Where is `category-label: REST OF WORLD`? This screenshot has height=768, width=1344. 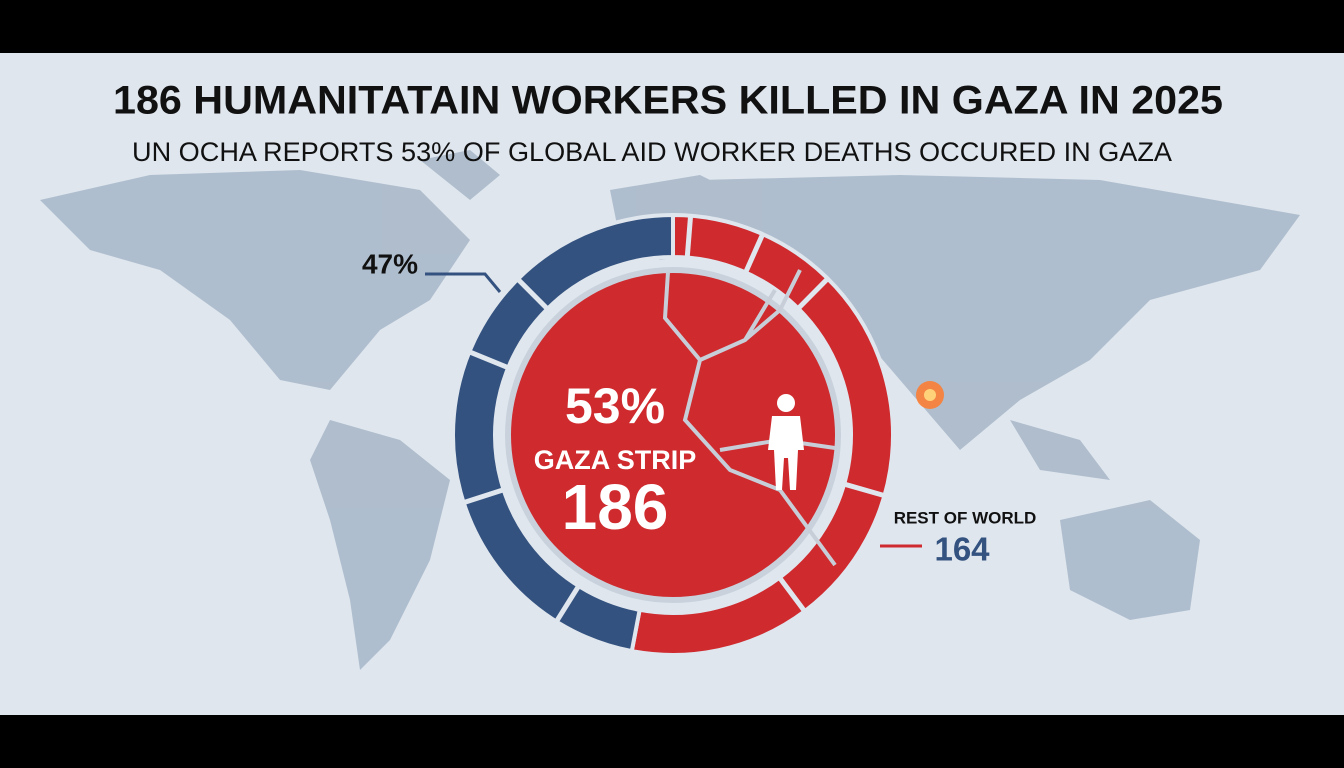 category-label: REST OF WORLD is located at coordinates (965, 517).